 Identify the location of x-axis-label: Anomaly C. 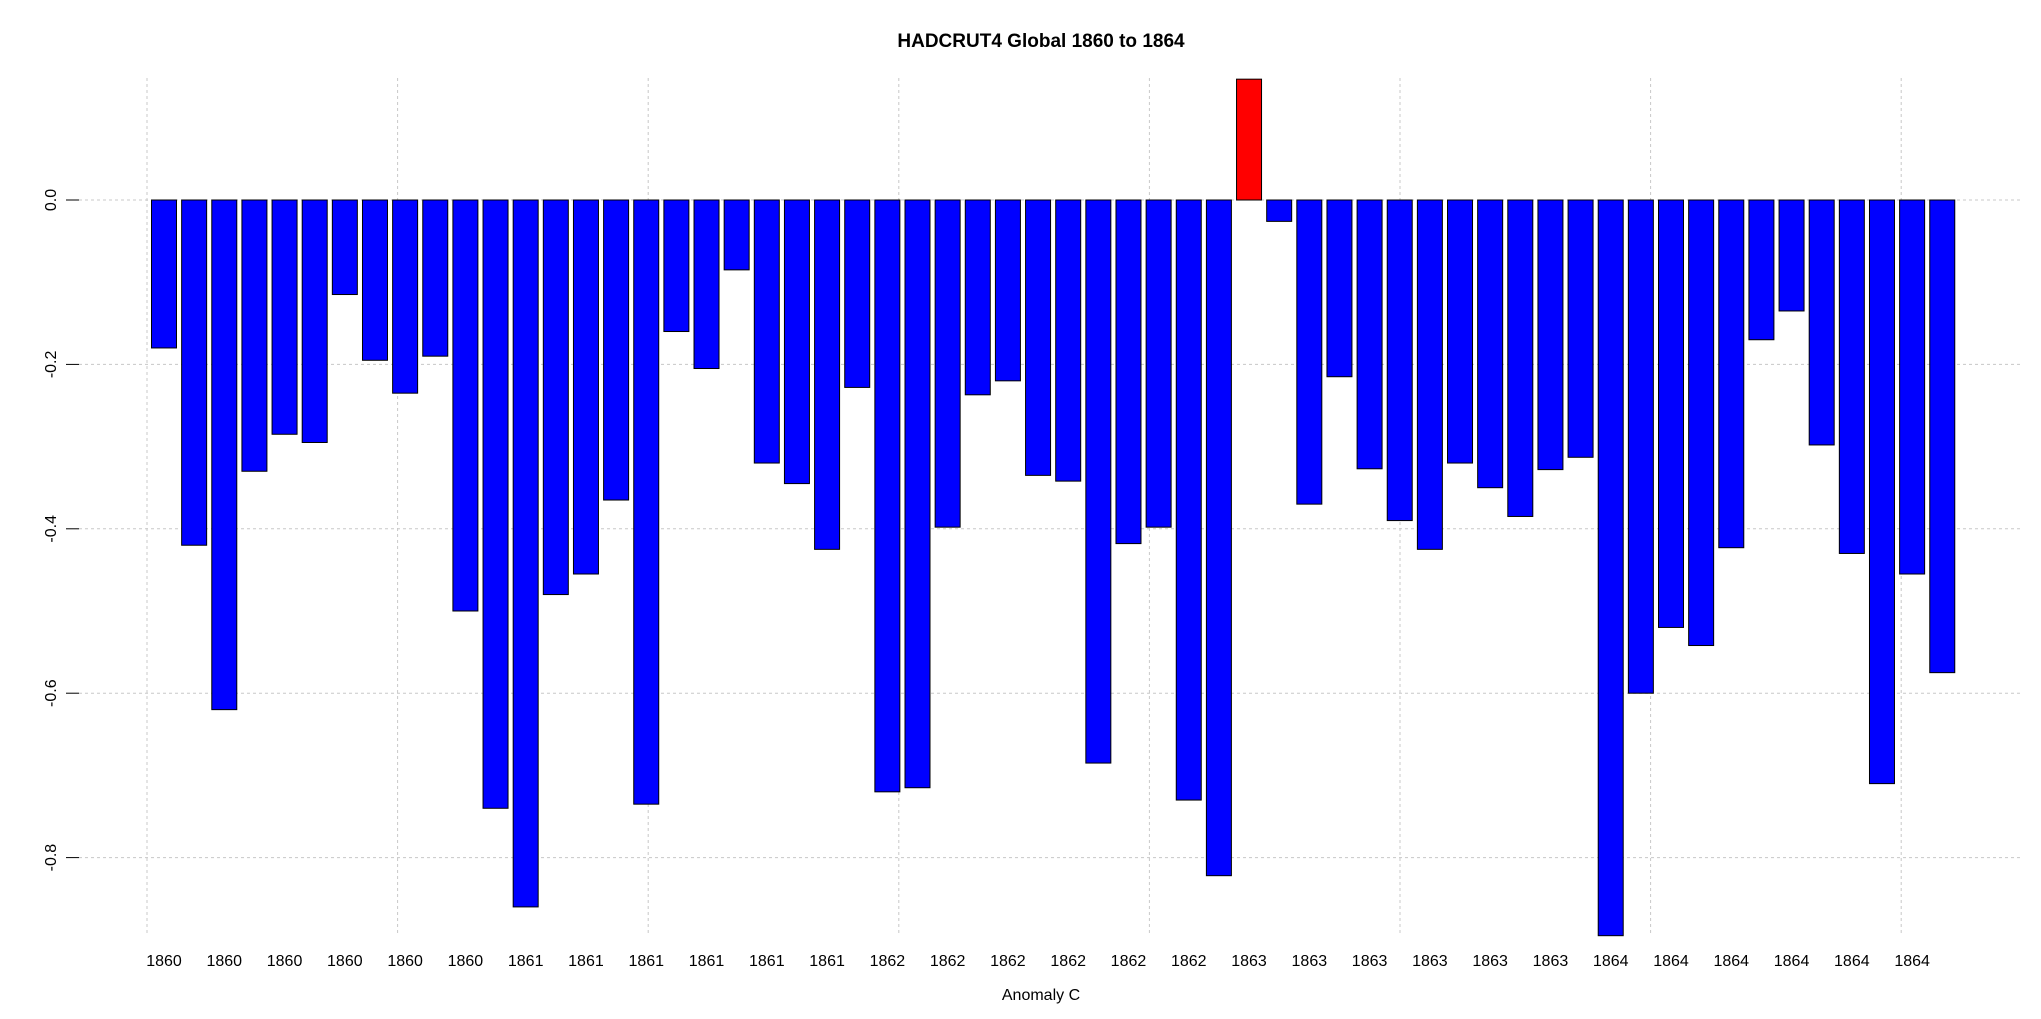
(1041, 995).